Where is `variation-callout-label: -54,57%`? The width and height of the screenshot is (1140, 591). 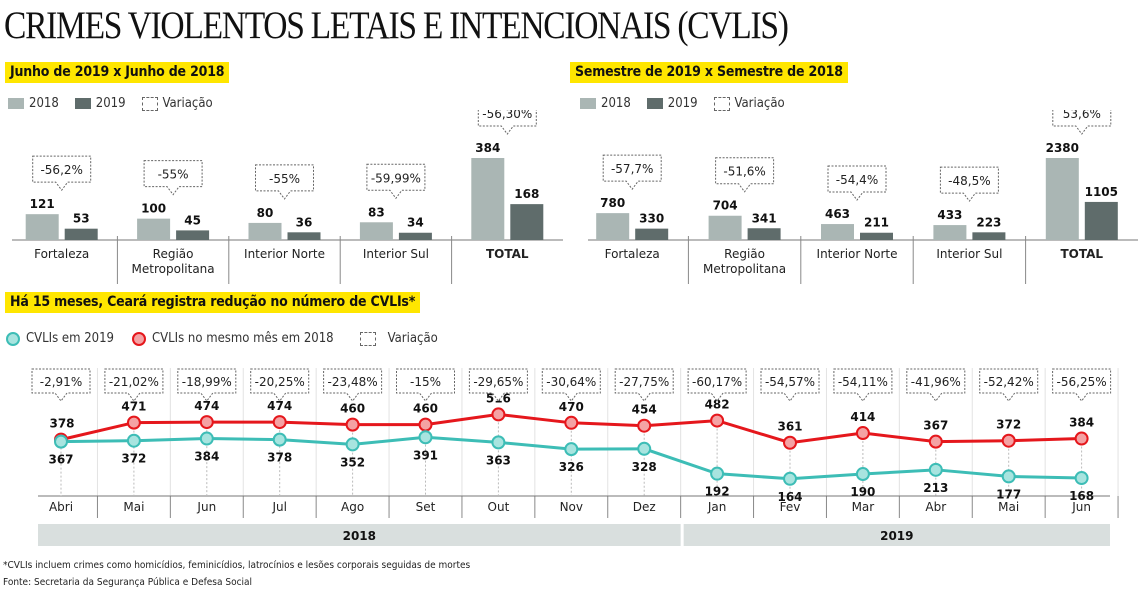 variation-callout-label: -54,57% is located at coordinates (790, 382).